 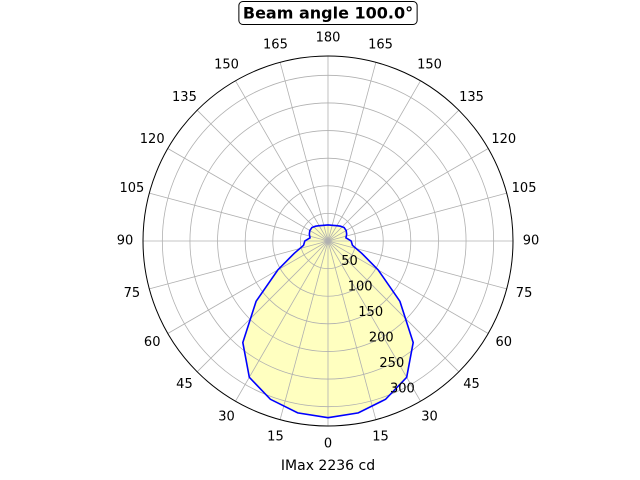 What do you see at coordinates (381, 338) in the screenshot?
I see `r-tick-label: 200` at bounding box center [381, 338].